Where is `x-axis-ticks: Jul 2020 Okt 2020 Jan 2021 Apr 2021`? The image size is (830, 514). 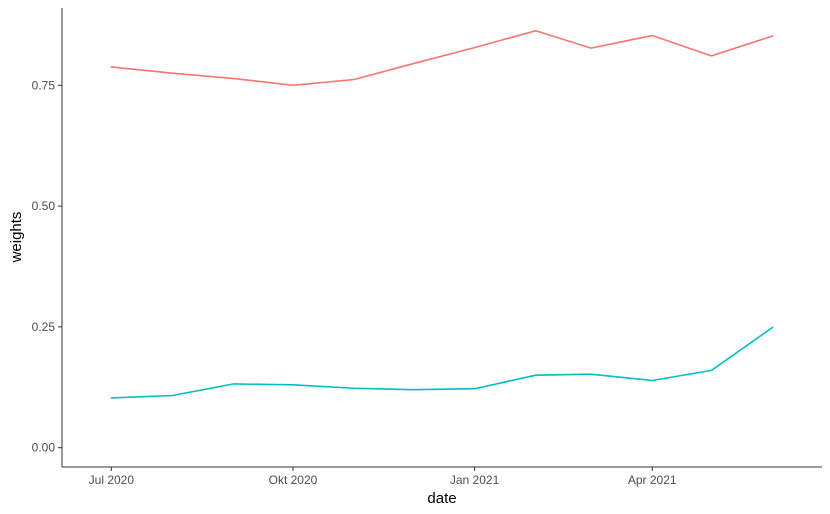 x-axis-ticks: Jul 2020 Okt 2020 Jan 2021 Apr 2021 is located at coordinates (383, 477).